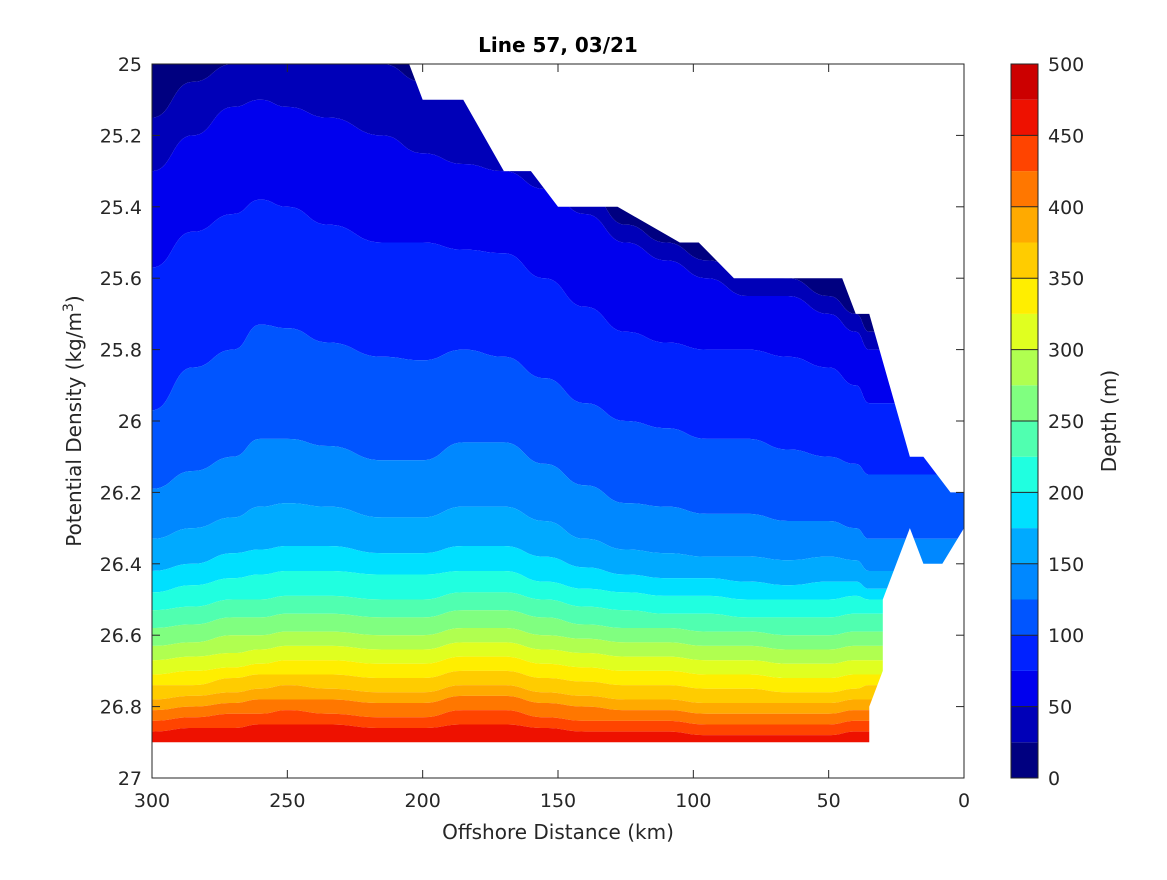  I want to click on colorbar-tick-label: 250, so click(1066, 422).